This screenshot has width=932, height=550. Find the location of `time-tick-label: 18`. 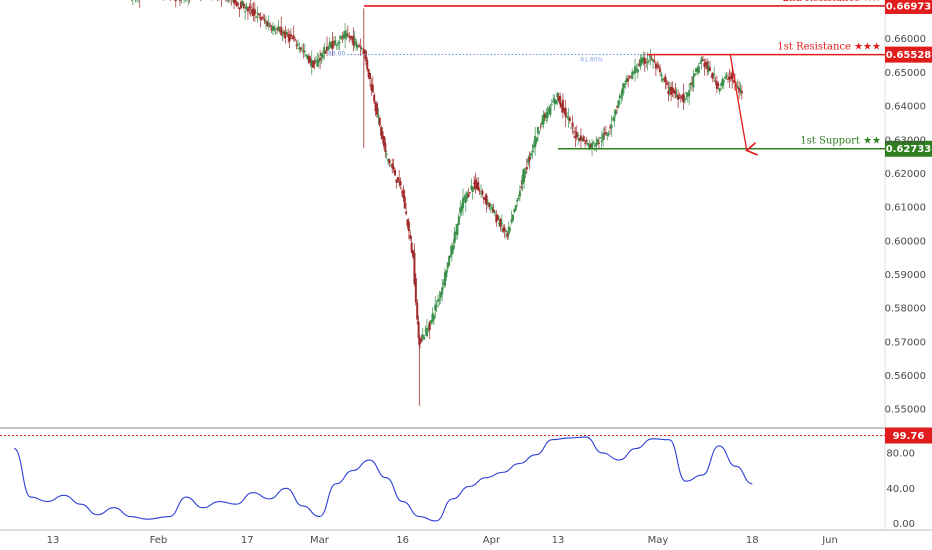

time-tick-label: 18 is located at coordinates (752, 540).